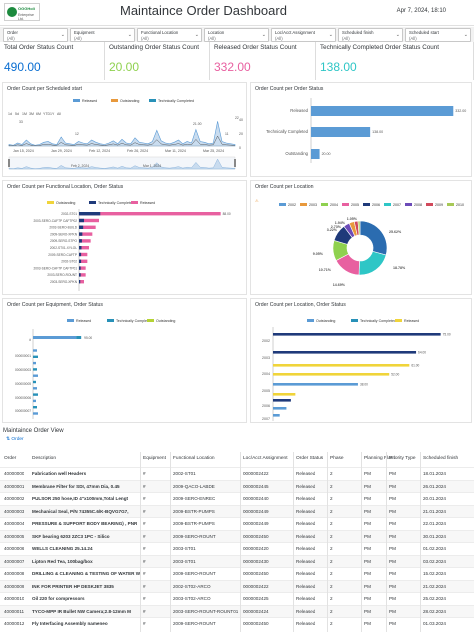 The height and width of the screenshot is (632, 474). What do you see at coordinates (90, 214) in the screenshot?
I see `bar-technically-completed` at bounding box center [90, 214].